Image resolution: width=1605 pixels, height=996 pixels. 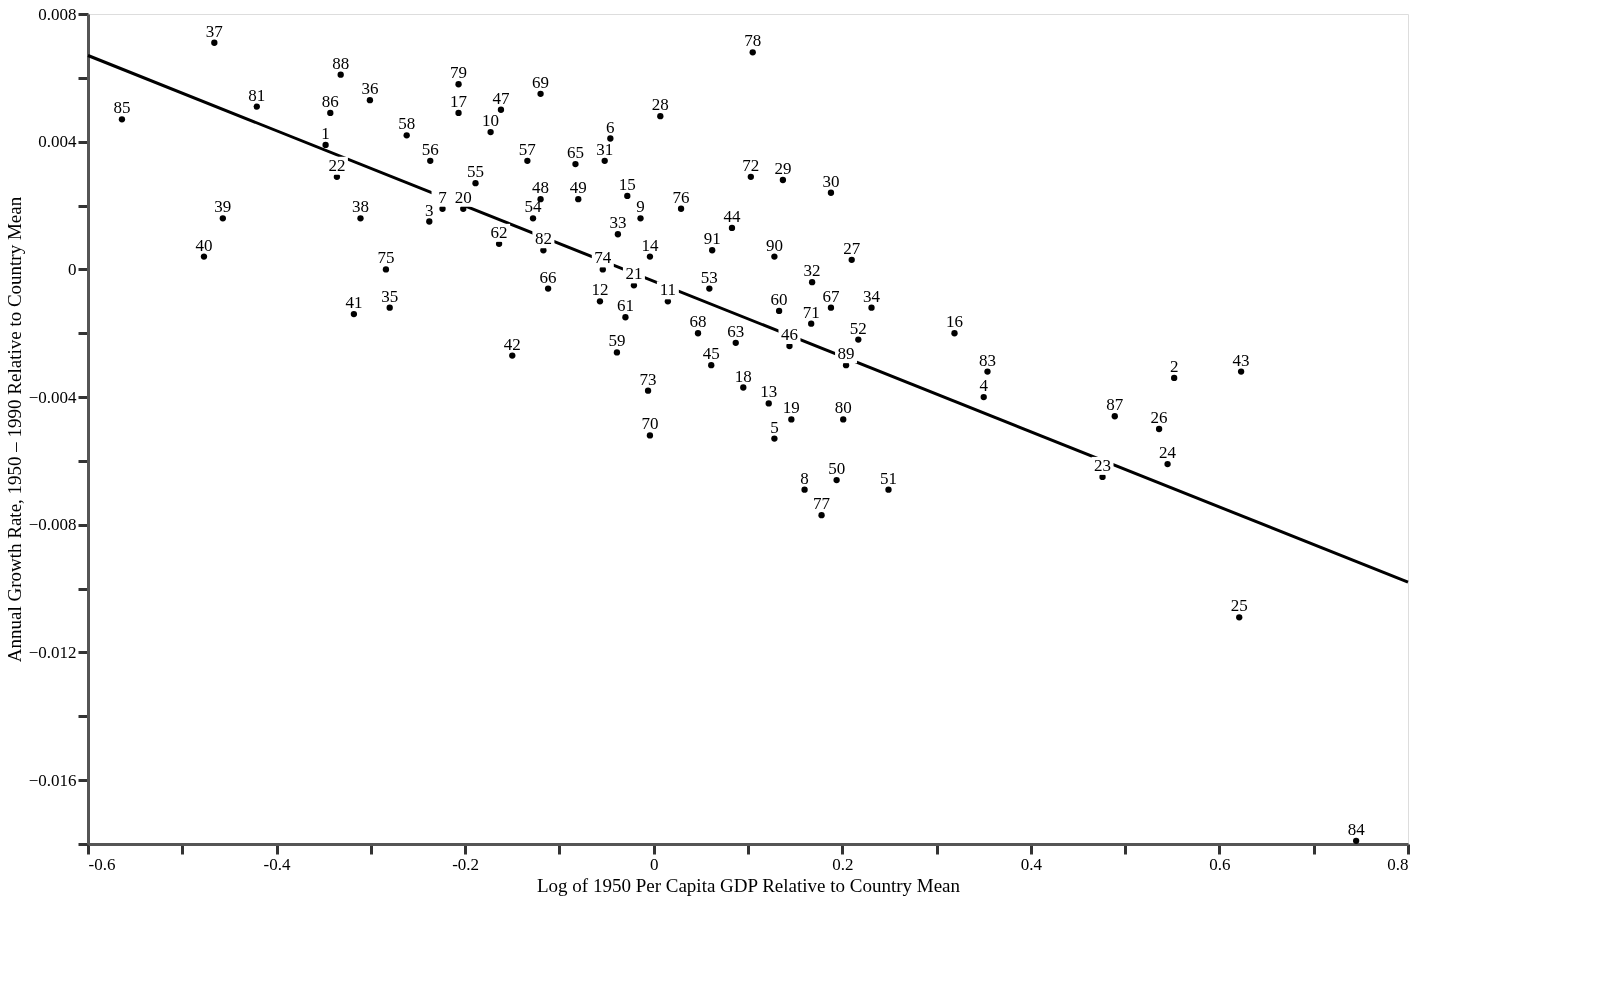 I want to click on annotation: 23, so click(x=1103, y=465).